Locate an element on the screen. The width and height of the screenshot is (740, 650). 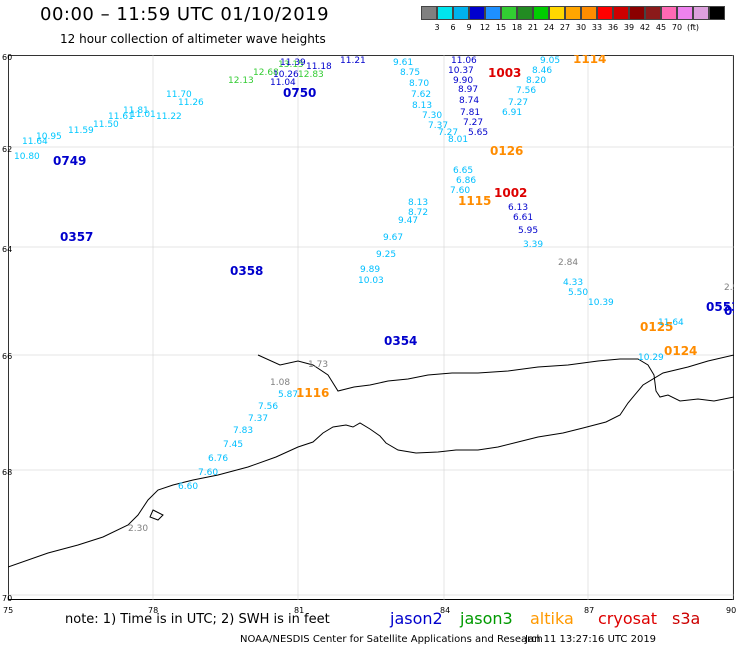
color-scale-label: 70 is located at coordinates (677, 27).